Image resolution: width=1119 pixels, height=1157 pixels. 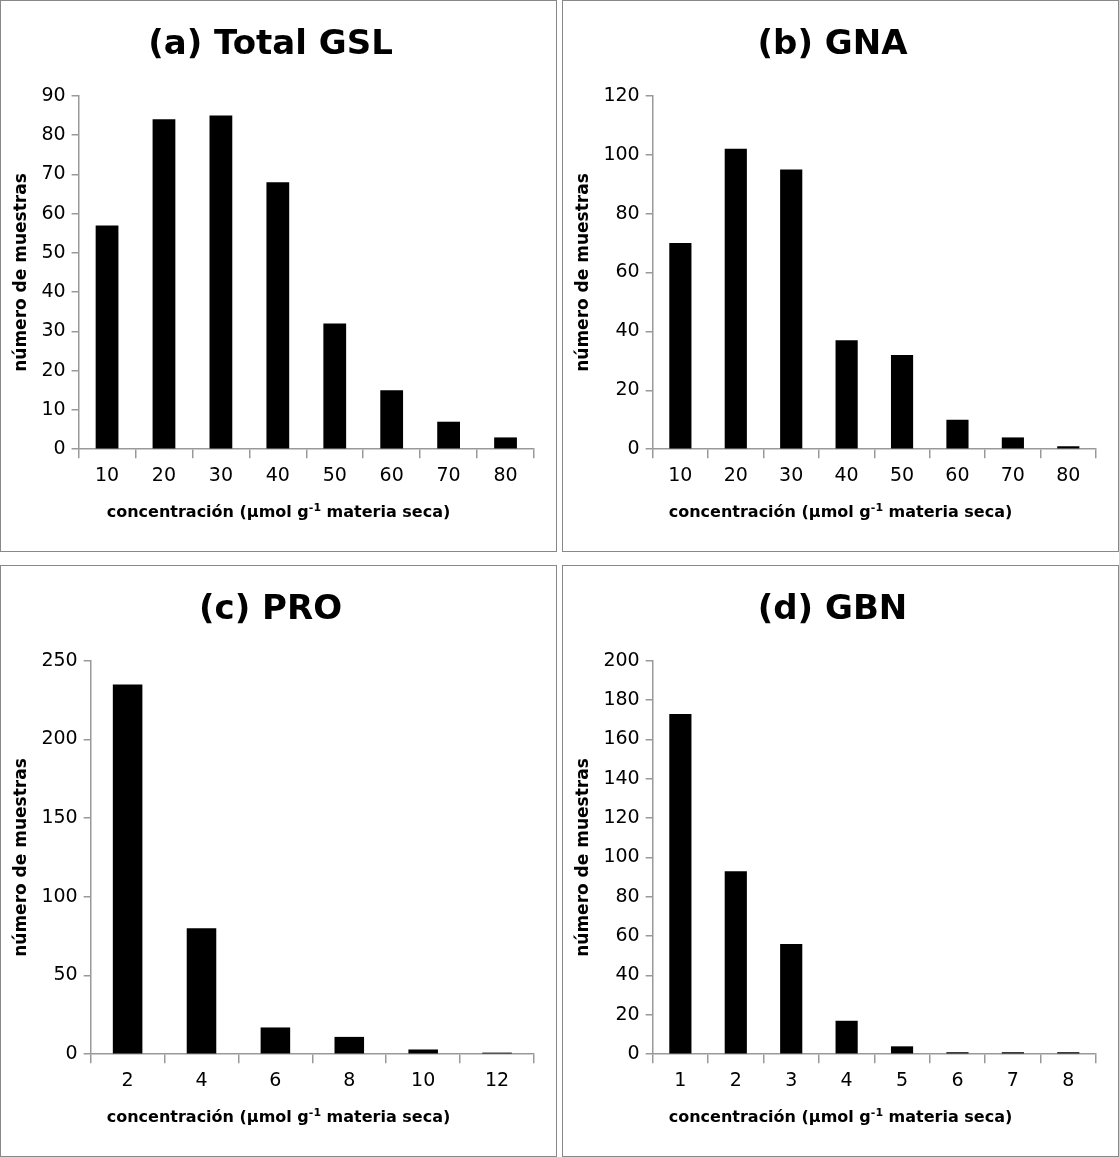 I want to click on chart-title: (a) Total GSL, so click(x=270, y=42).